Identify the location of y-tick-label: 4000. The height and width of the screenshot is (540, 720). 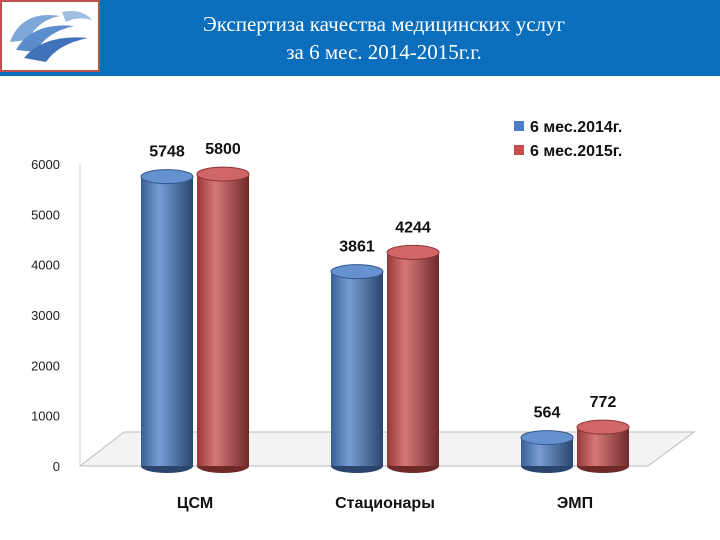
(45, 265).